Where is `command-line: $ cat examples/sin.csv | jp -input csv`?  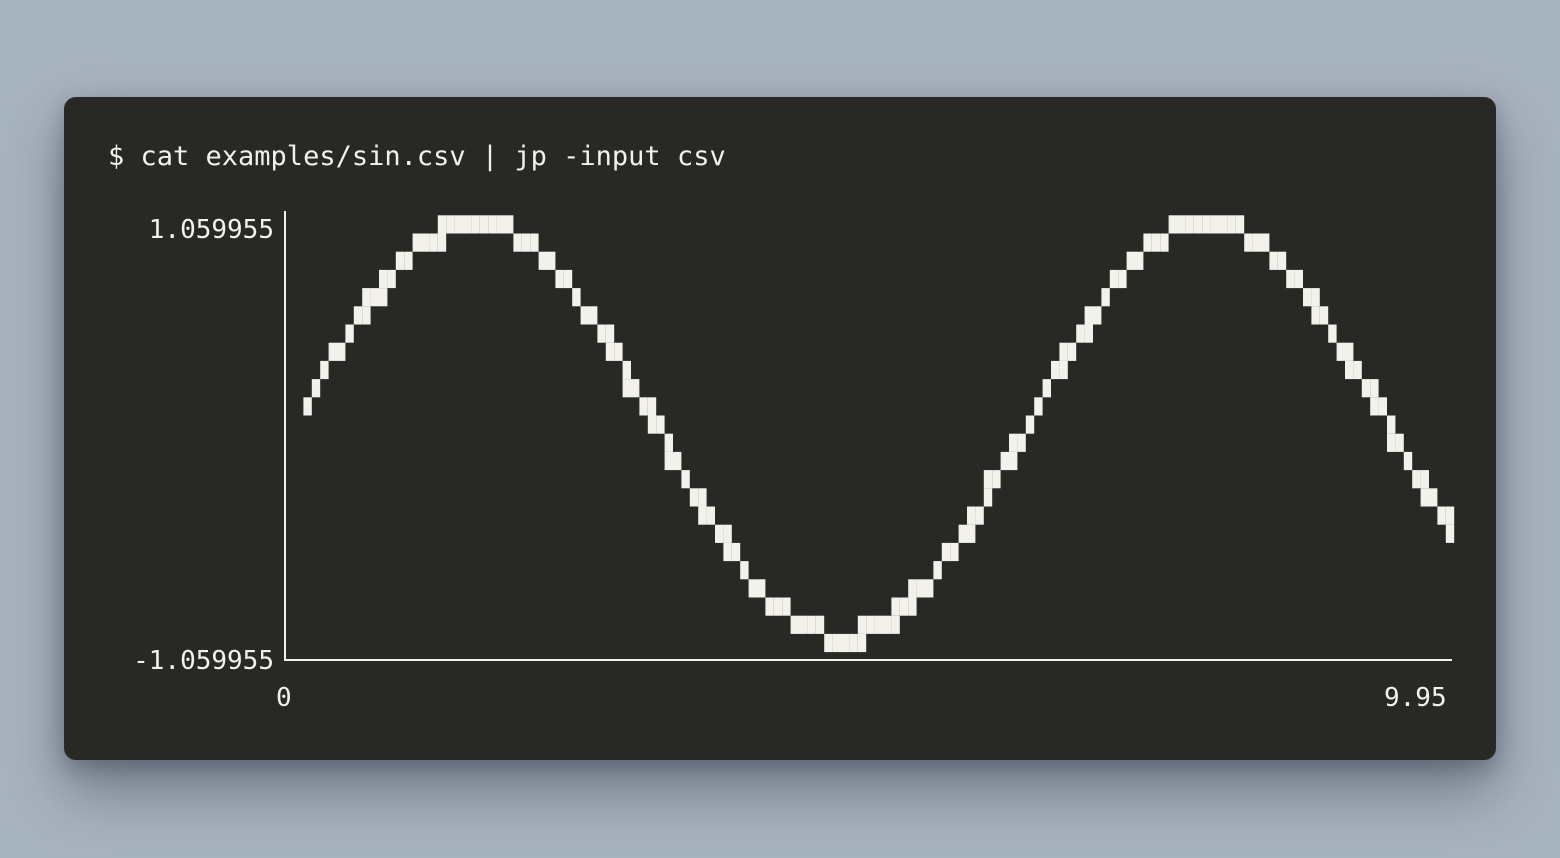 command-line: $ cat examples/sin.csv | jp -input csv is located at coordinates (417, 156).